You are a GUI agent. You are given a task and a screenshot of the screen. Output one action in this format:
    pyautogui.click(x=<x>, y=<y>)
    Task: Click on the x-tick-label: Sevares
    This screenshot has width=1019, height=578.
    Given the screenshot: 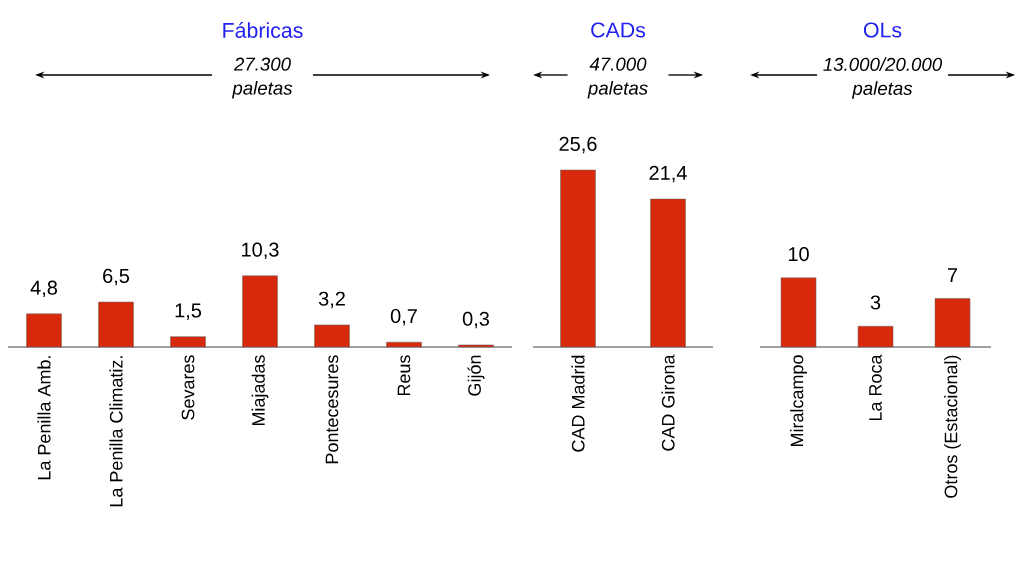 What is the action you would take?
    pyautogui.click(x=188, y=387)
    